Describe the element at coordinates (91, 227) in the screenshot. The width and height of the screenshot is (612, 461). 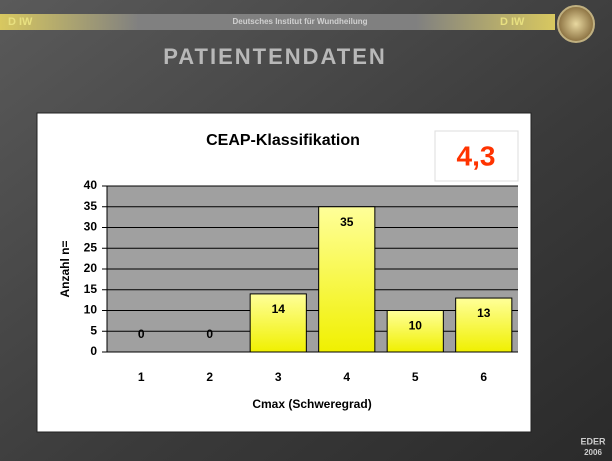
I see `y-tick-label: 30` at that location.